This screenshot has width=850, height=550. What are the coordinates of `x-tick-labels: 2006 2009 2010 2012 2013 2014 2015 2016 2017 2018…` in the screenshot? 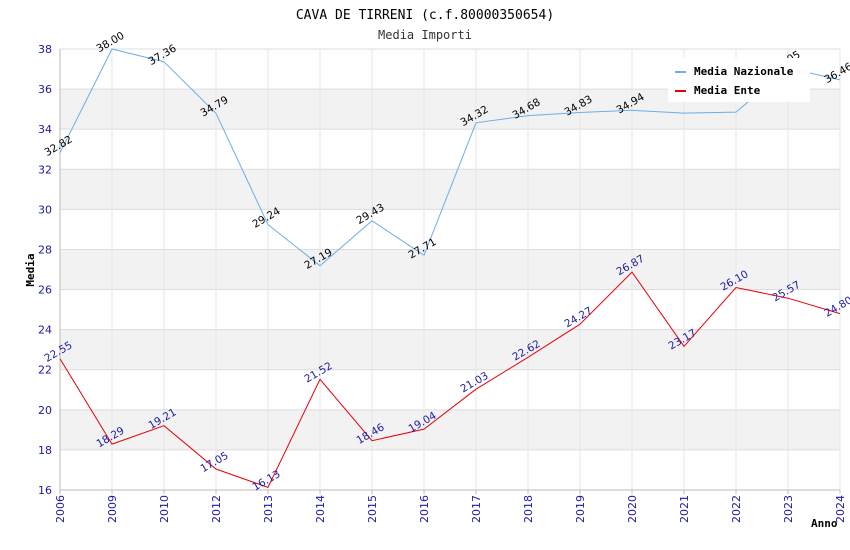 It's located at (450, 509).